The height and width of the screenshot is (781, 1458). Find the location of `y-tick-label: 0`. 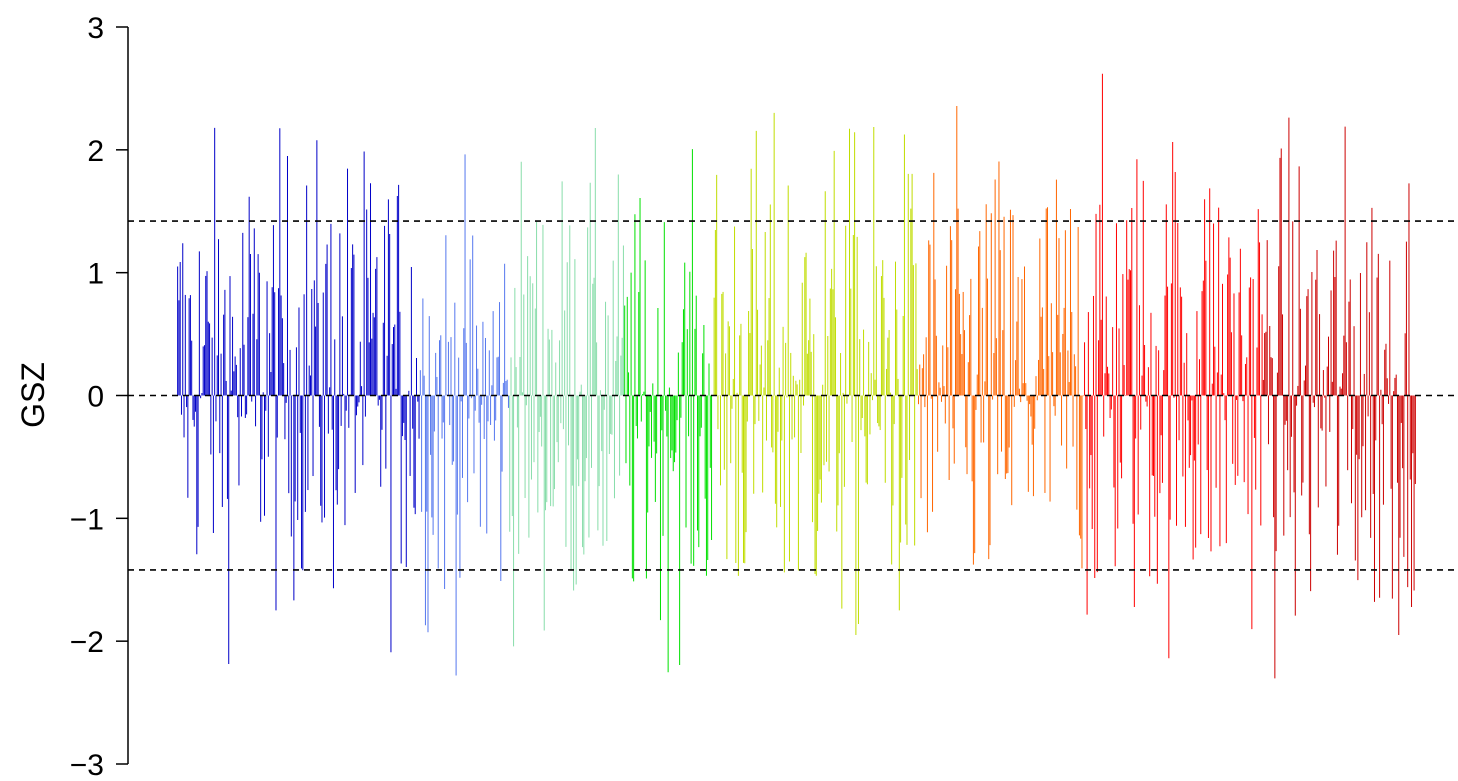

y-tick-label: 0 is located at coordinates (95, 397).